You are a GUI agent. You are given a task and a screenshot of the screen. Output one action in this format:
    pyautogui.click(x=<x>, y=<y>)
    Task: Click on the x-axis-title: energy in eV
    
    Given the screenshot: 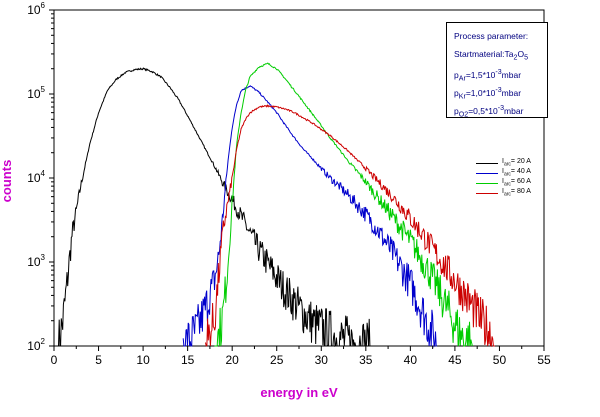 What is the action you would take?
    pyautogui.click(x=299, y=392)
    